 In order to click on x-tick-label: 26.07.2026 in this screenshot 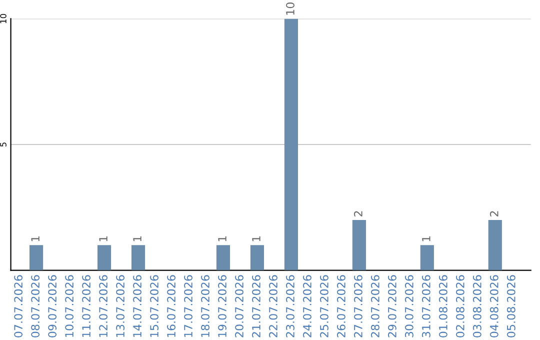, I will do `click(341, 306)`.